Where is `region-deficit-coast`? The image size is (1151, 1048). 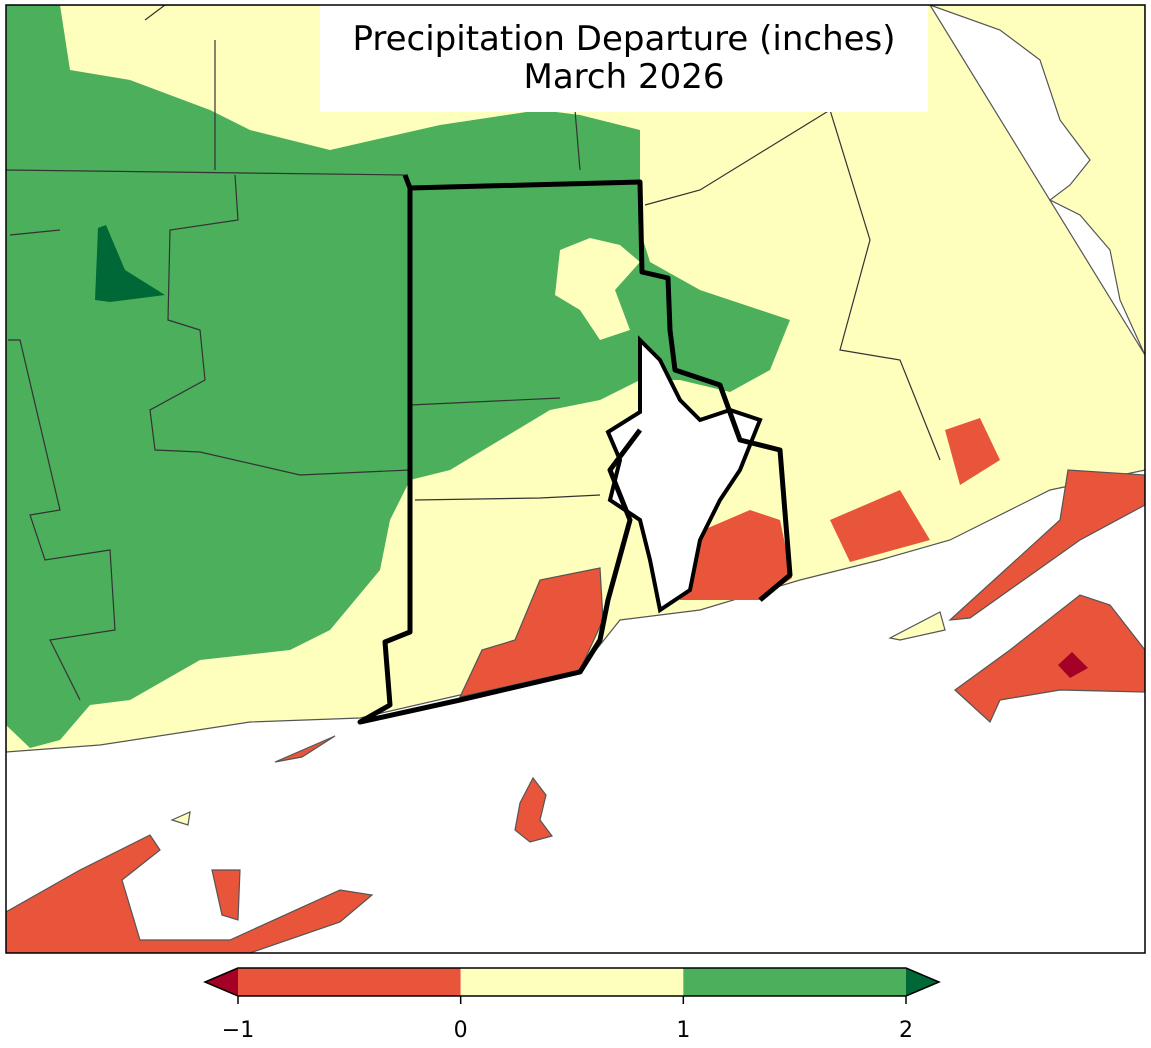
region-deficit-coast is located at coordinates (915, 490).